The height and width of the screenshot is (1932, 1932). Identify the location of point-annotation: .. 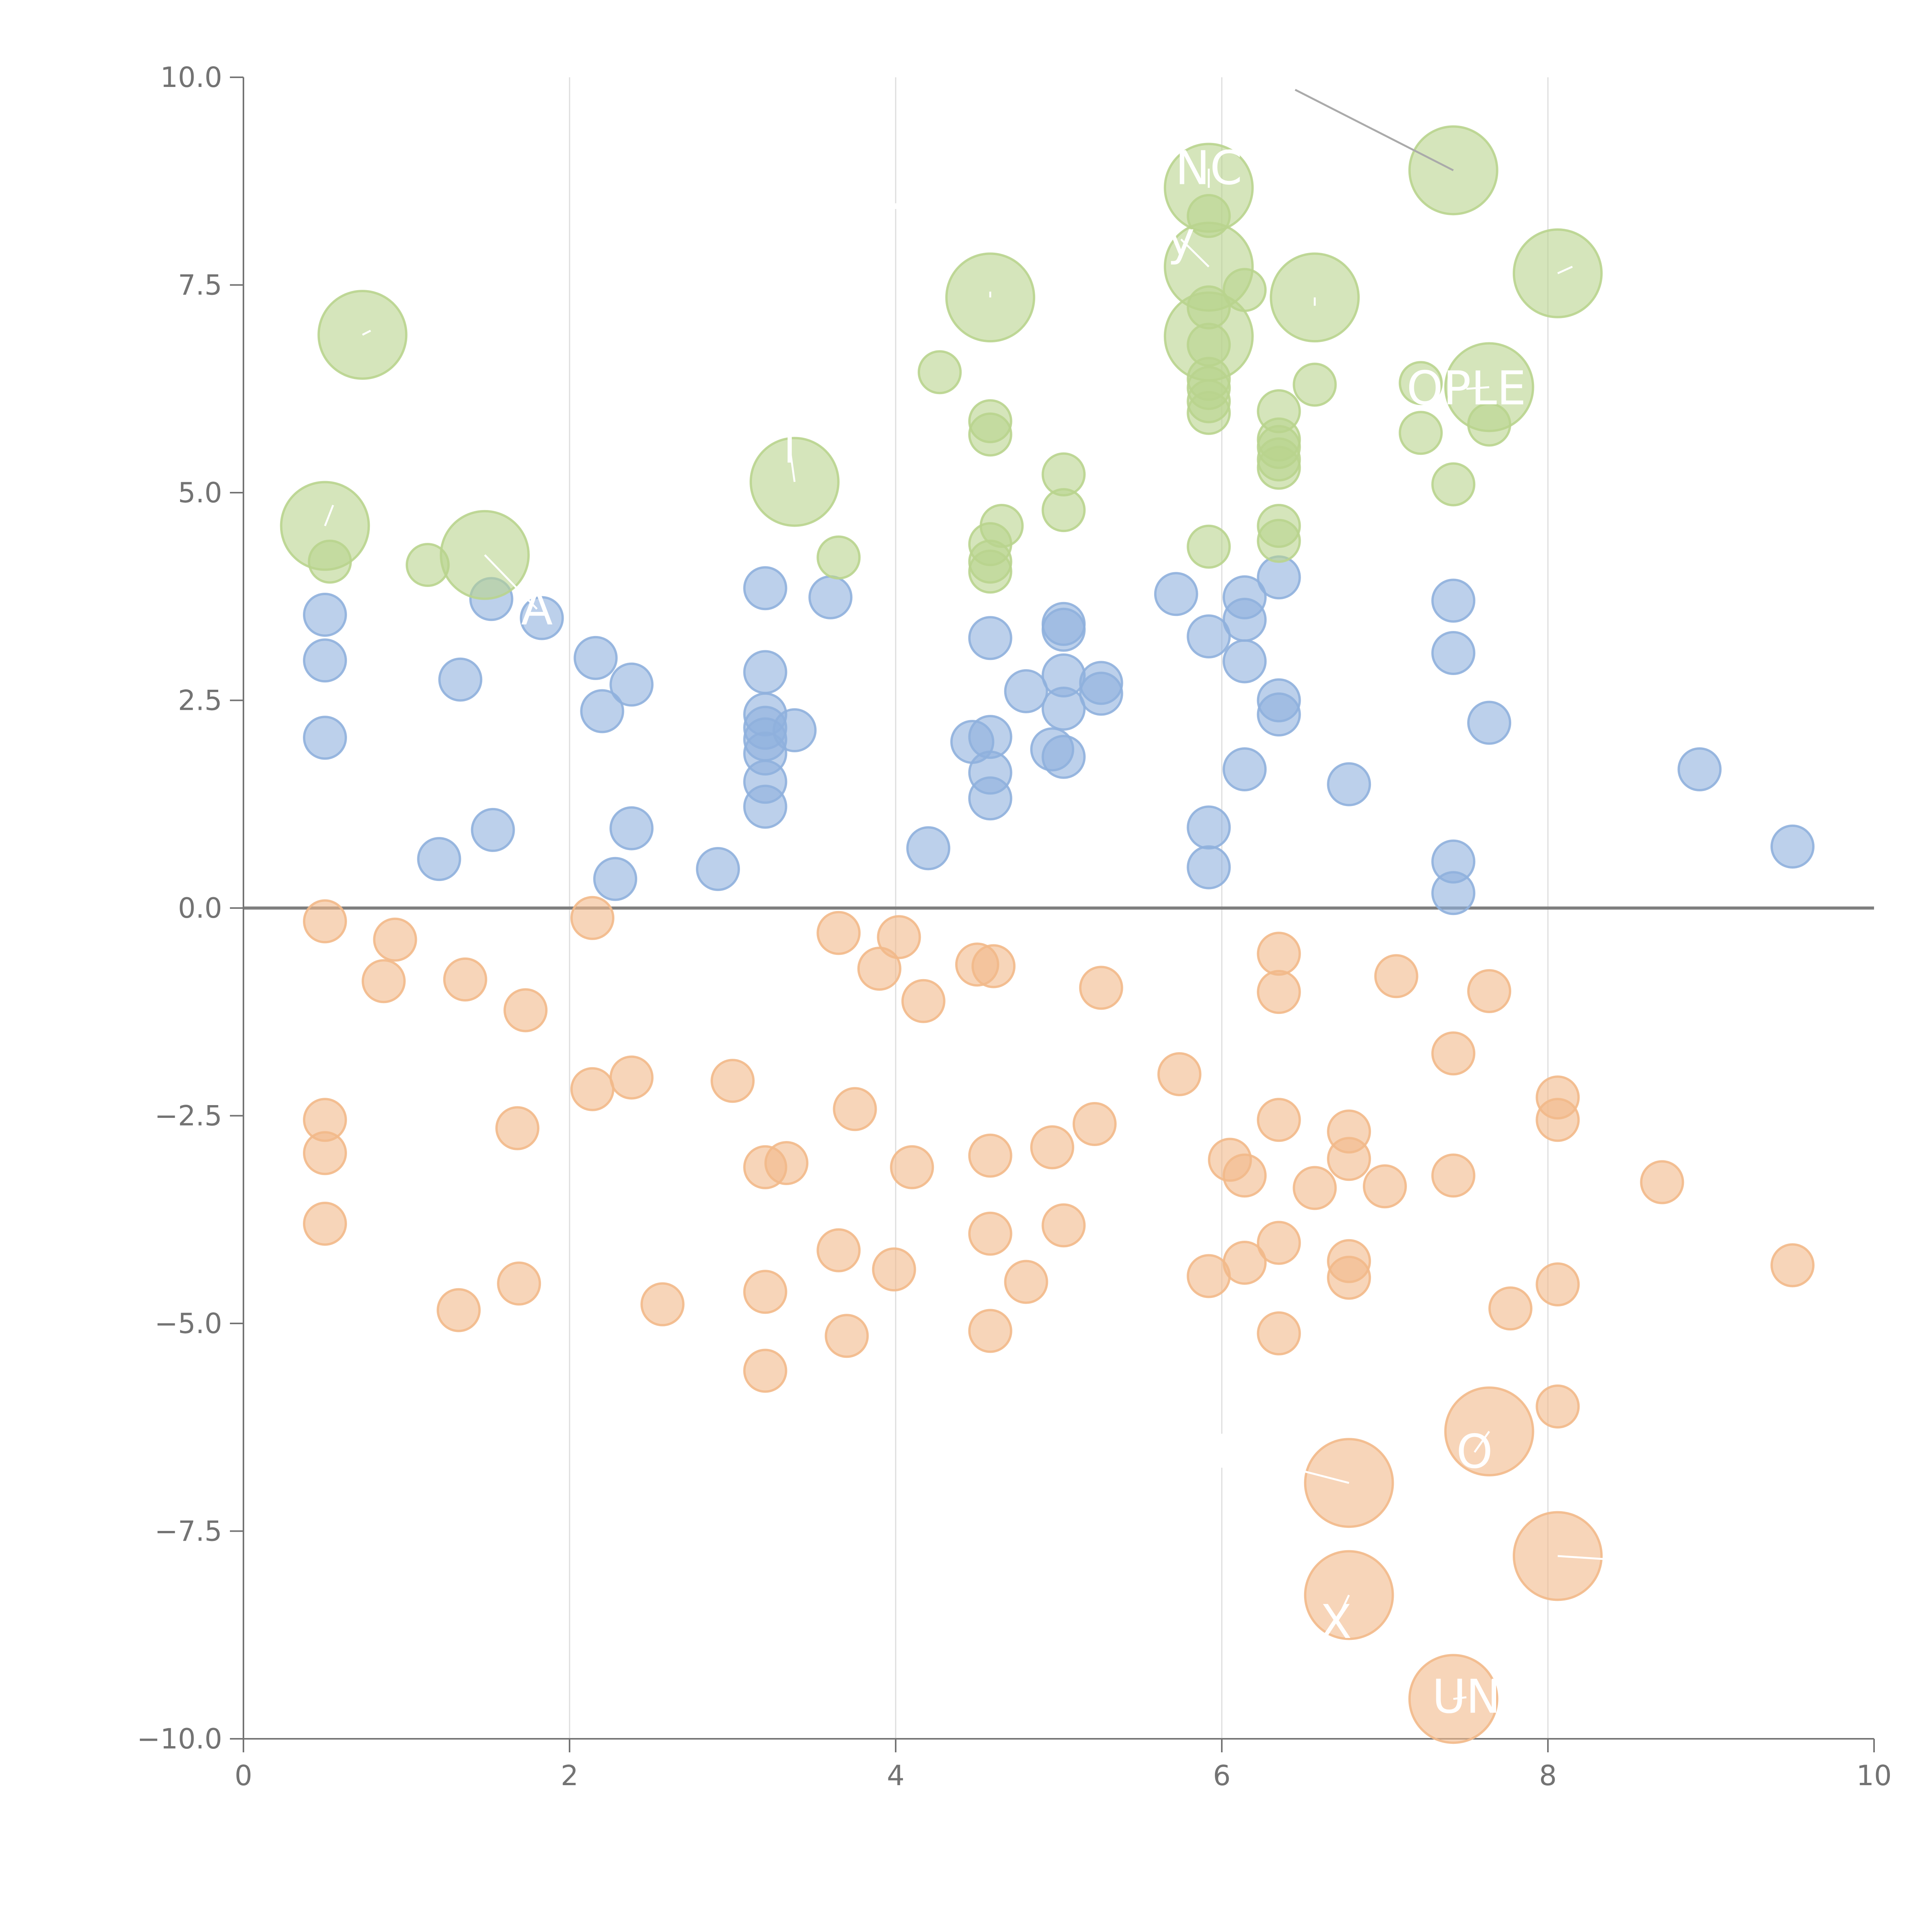
(896, 193).